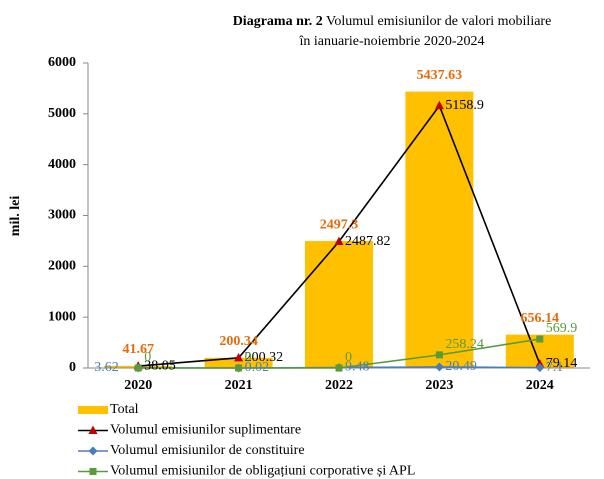 This screenshot has height=479, width=604. I want to click on data-label: 2487.82, so click(368, 241).